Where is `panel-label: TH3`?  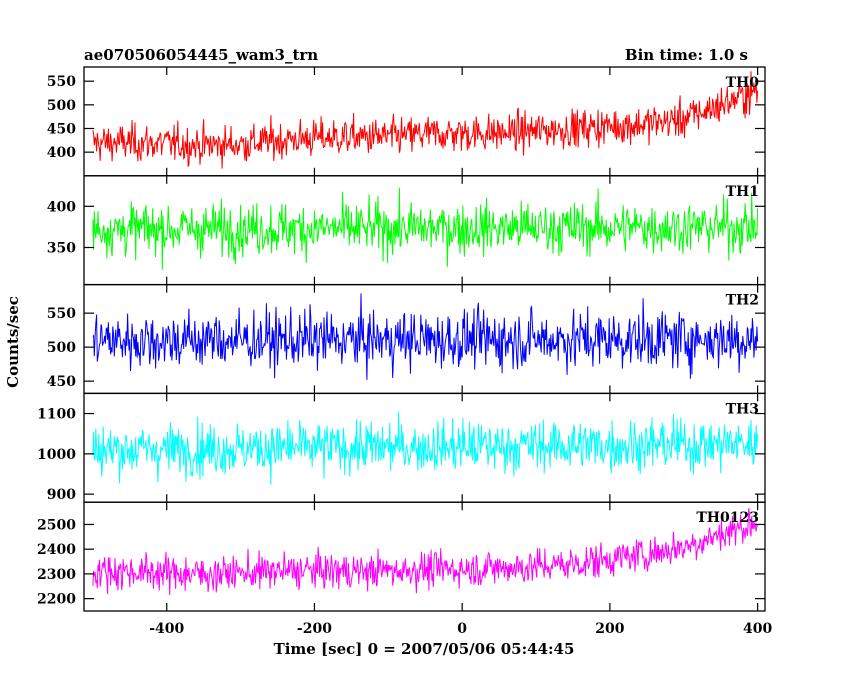
panel-label: TH3 is located at coordinates (742, 409).